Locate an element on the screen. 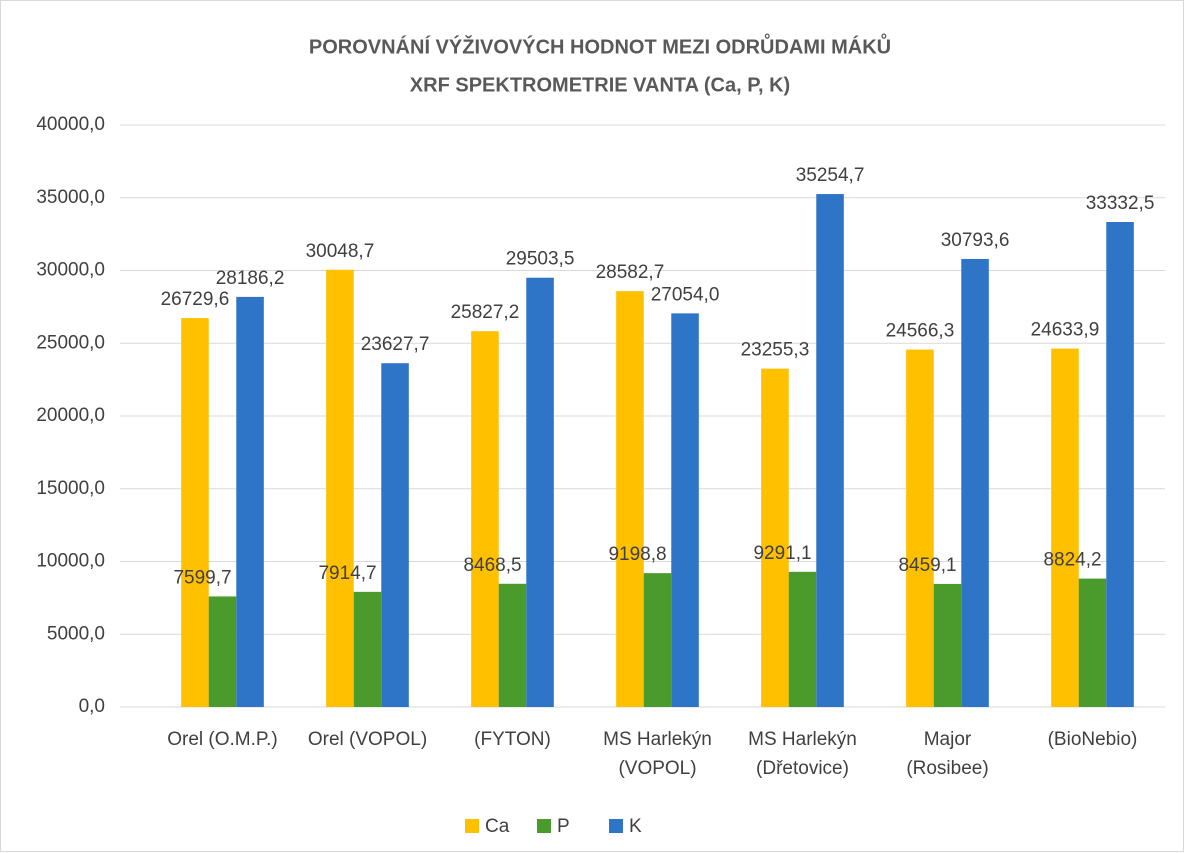  y-tick-label: 5000,0 is located at coordinates (76, 633).